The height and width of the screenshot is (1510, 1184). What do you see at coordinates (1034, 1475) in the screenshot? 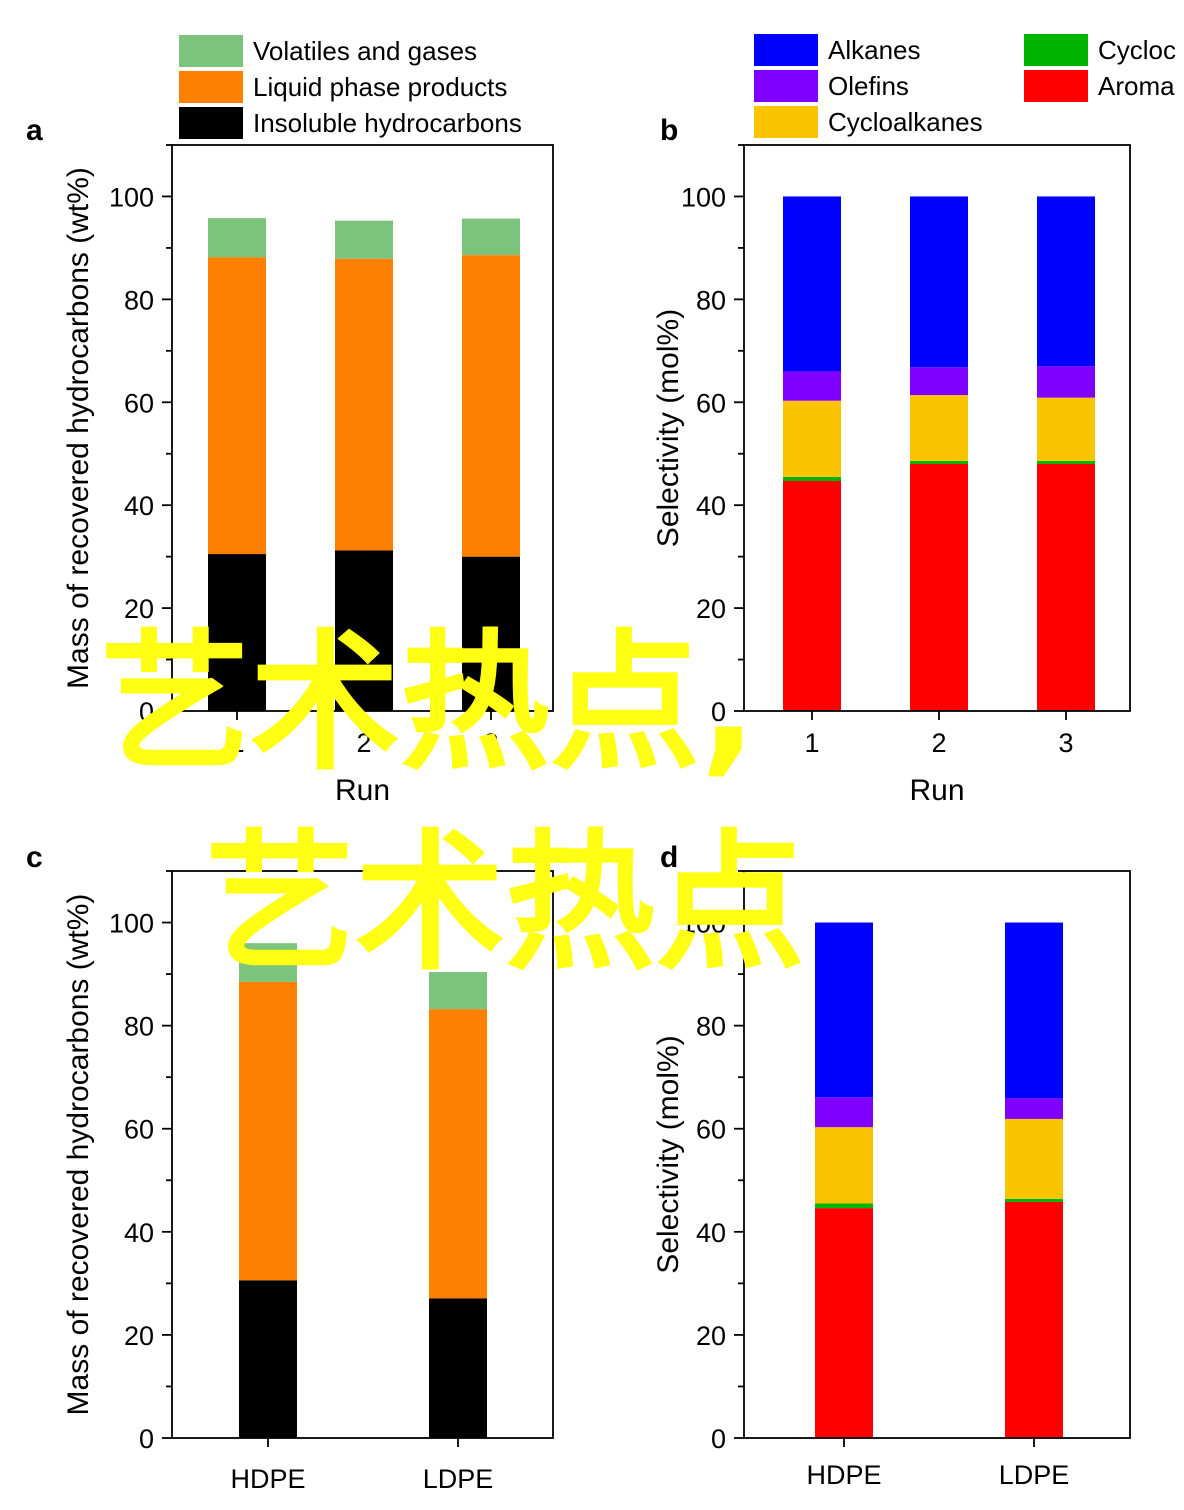
I see `x-tick-label-d: LDPE` at bounding box center [1034, 1475].